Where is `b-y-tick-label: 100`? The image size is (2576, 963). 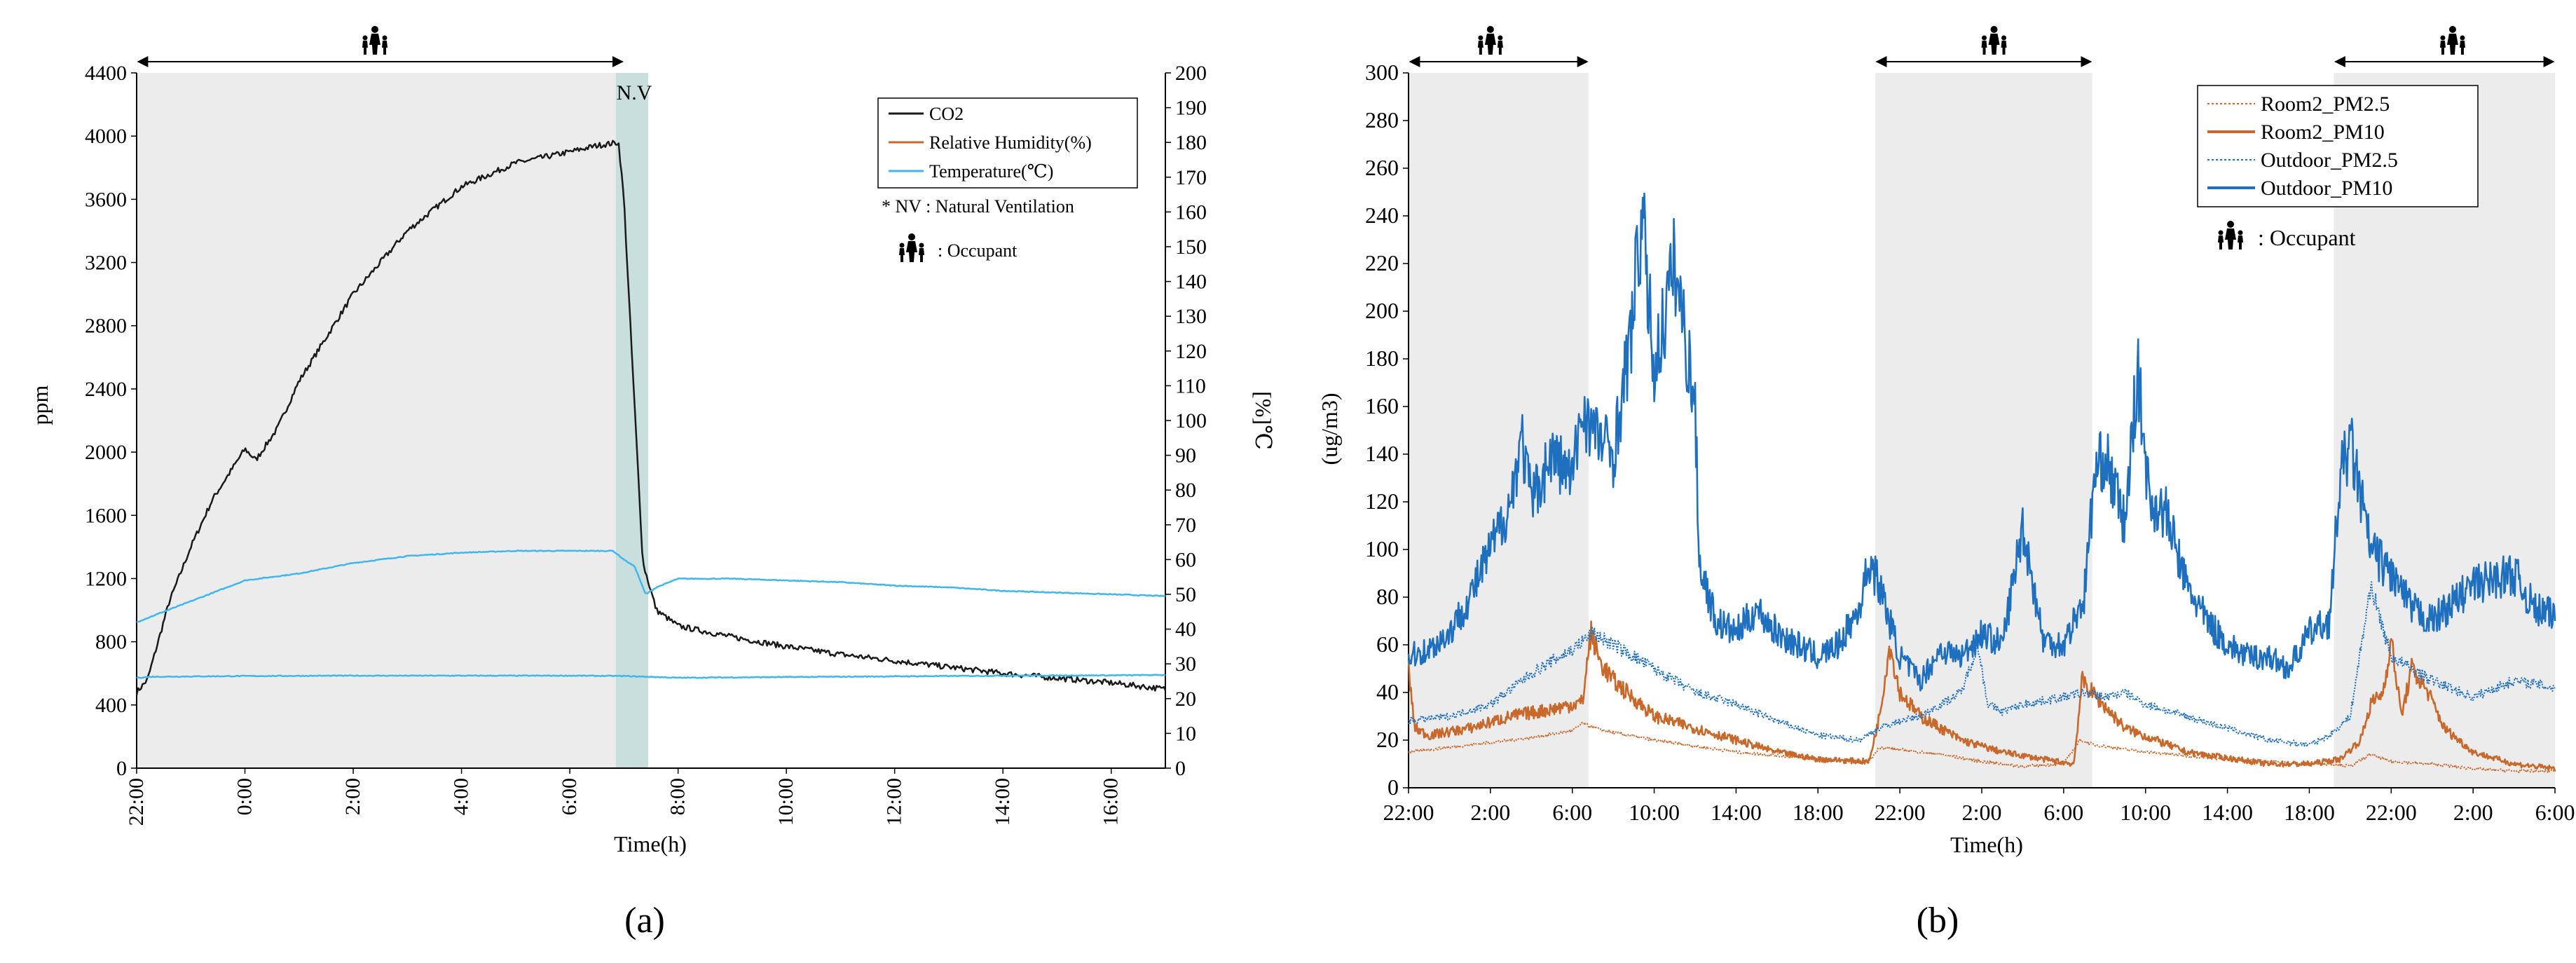
b-y-tick-label: 100 is located at coordinates (1382, 548).